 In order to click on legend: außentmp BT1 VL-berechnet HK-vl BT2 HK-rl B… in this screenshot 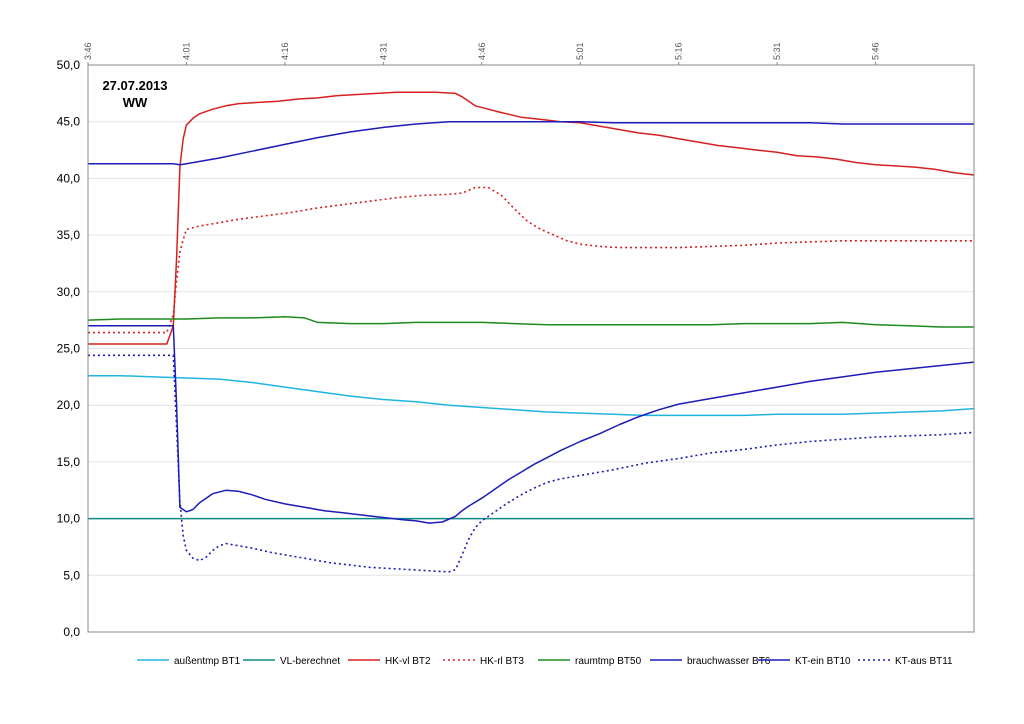, I will do `click(545, 661)`.